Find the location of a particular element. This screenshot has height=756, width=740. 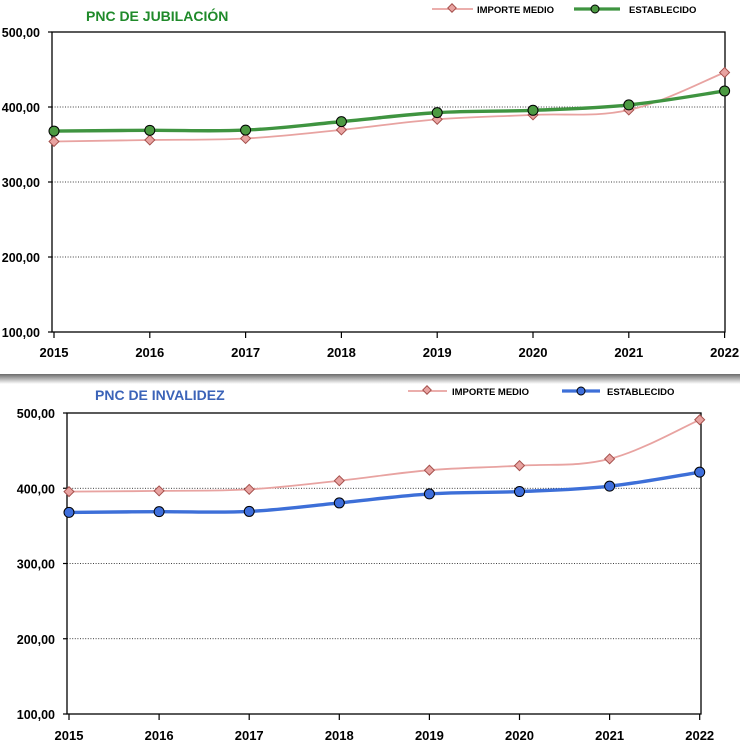

point-importe-medio-2020 is located at coordinates (519, 466).